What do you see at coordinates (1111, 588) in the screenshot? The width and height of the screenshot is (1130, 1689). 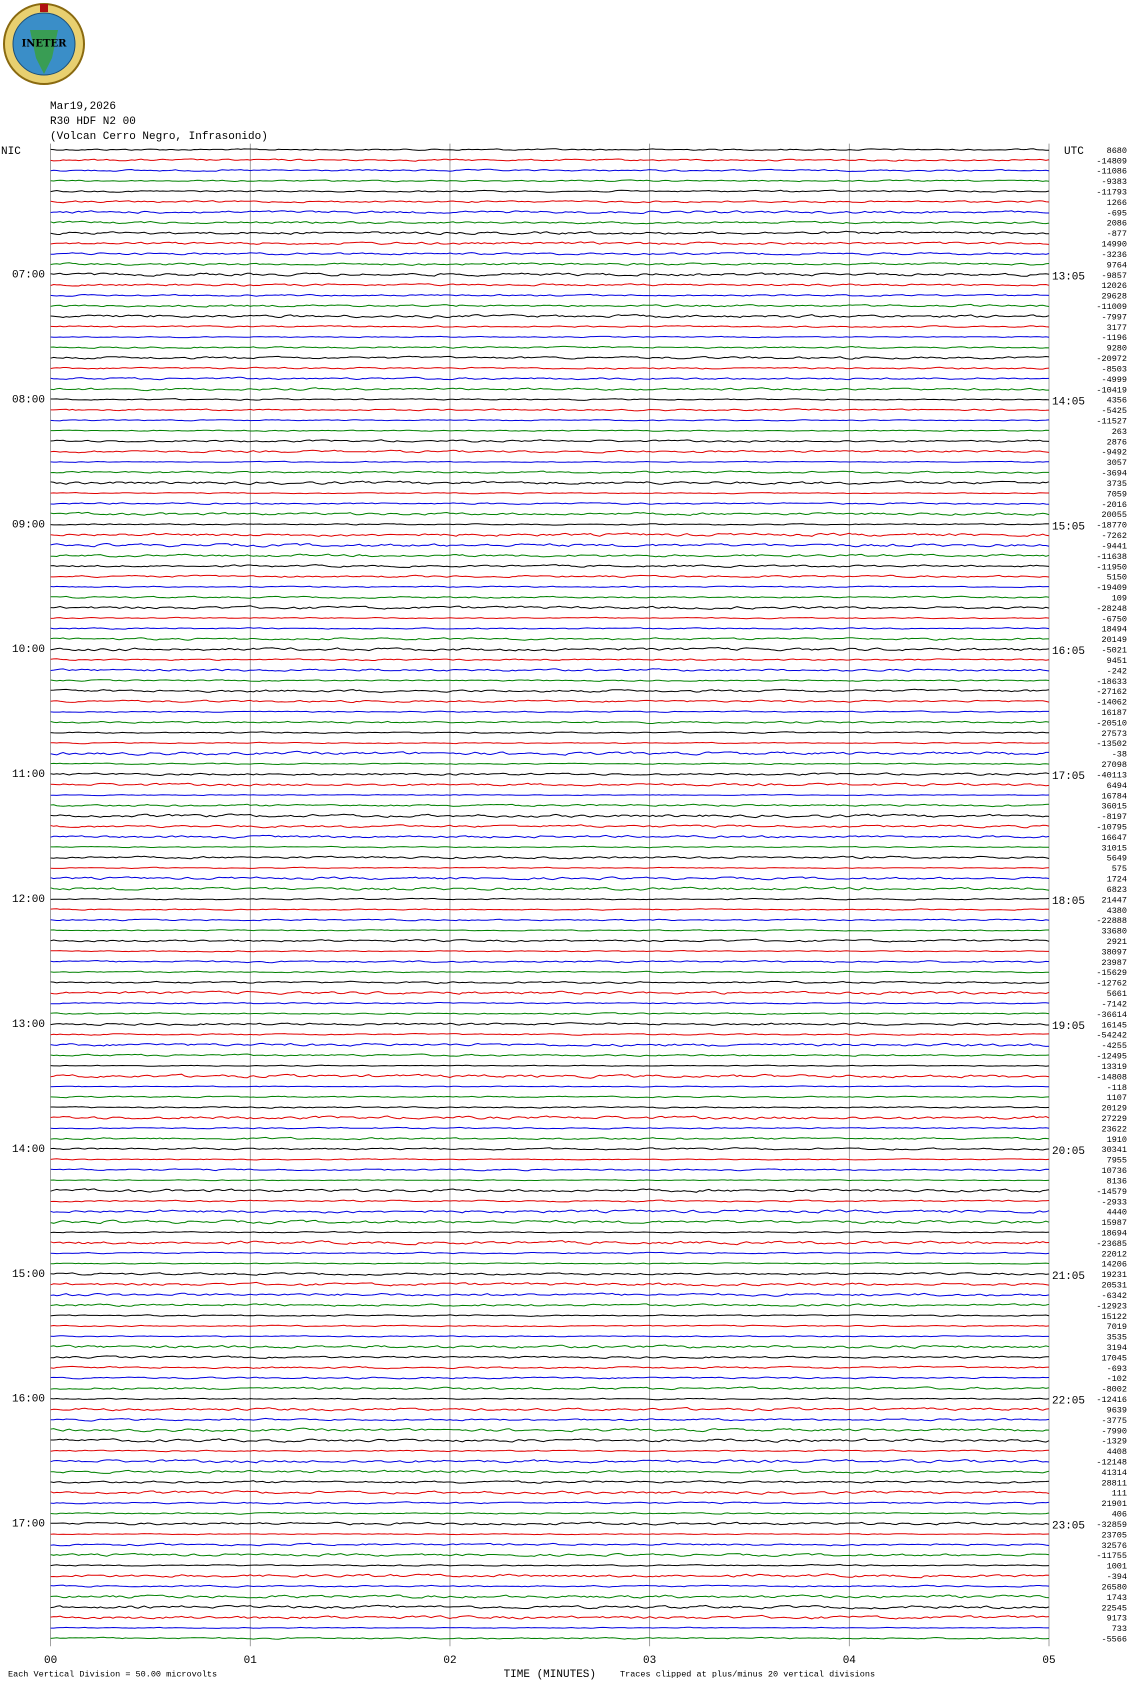 I see `trace-offset: -19409` at bounding box center [1111, 588].